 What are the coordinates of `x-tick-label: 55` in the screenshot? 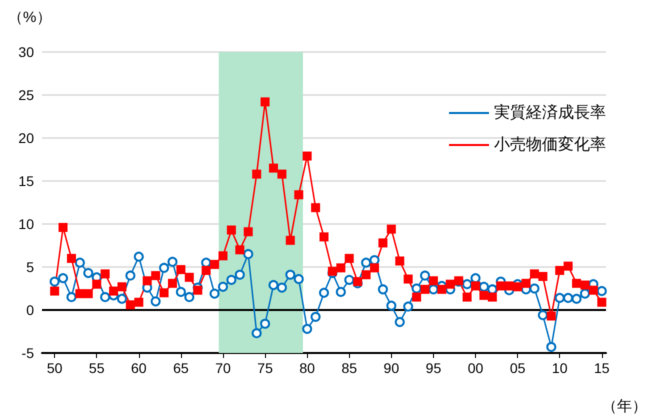 It's located at (96, 368).